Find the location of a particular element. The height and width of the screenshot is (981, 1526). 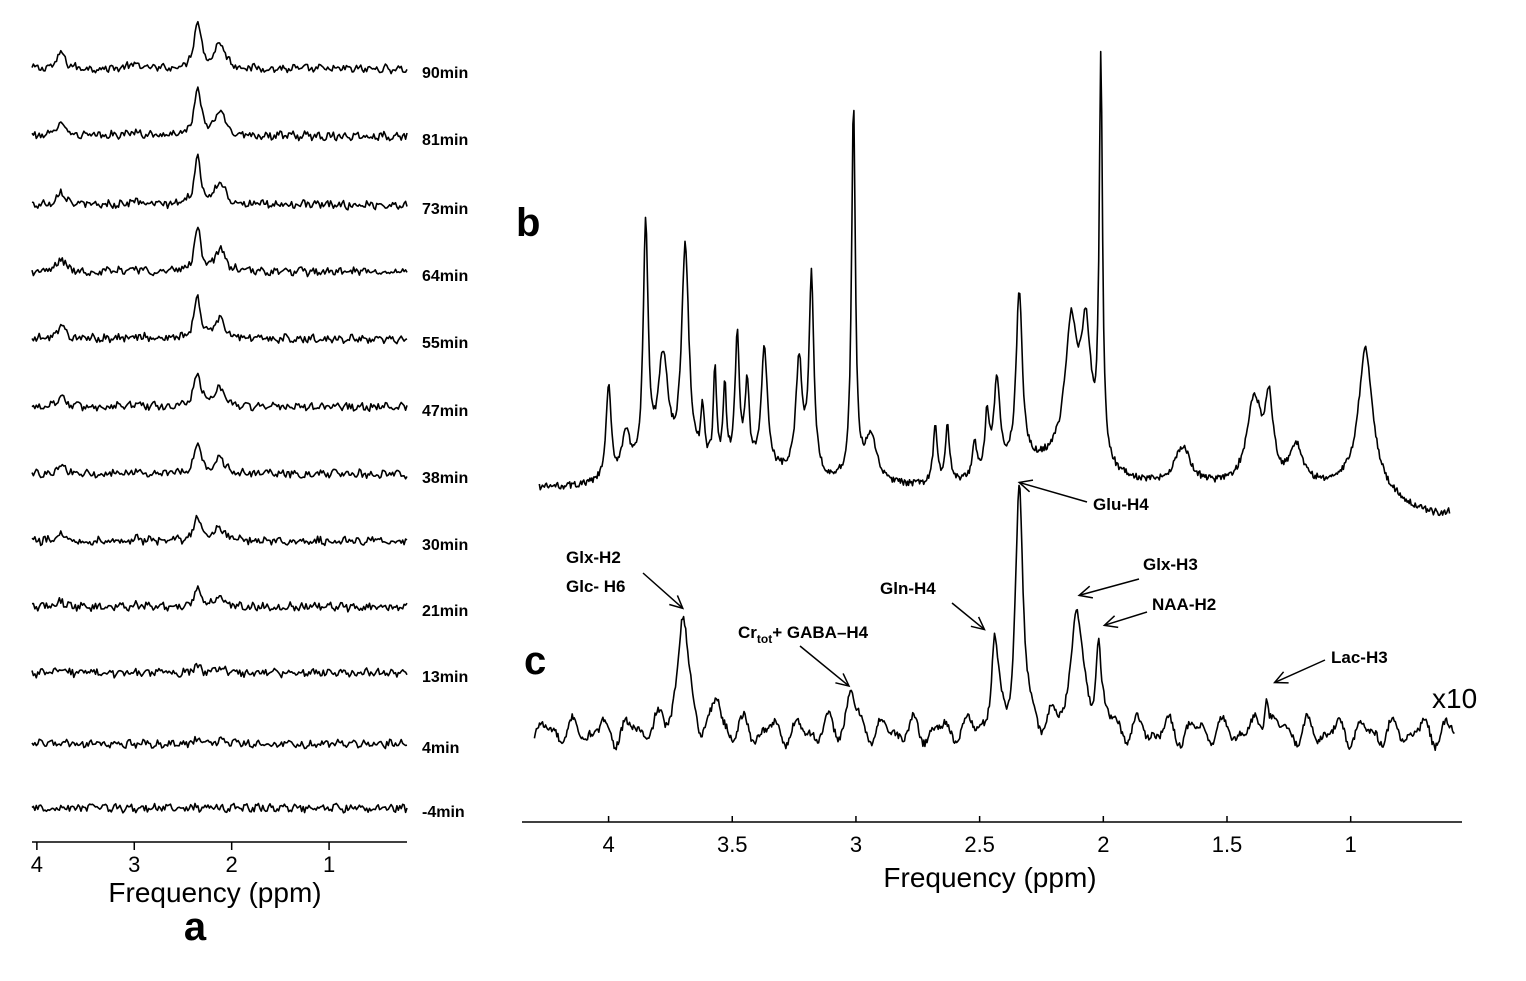

annotation-label: Glu-H4 is located at coordinates (1121, 504).